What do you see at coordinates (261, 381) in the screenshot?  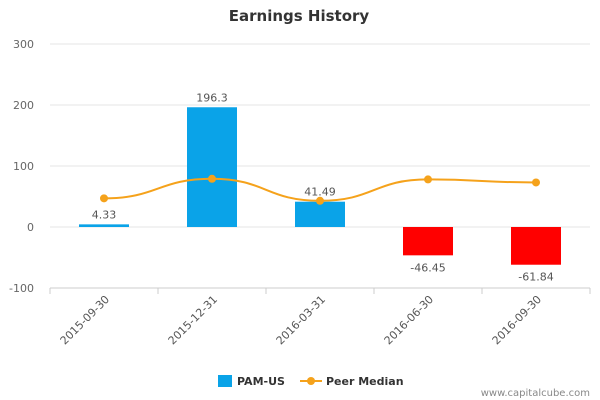 I see `legend-label-pam: PAM-US` at bounding box center [261, 381].